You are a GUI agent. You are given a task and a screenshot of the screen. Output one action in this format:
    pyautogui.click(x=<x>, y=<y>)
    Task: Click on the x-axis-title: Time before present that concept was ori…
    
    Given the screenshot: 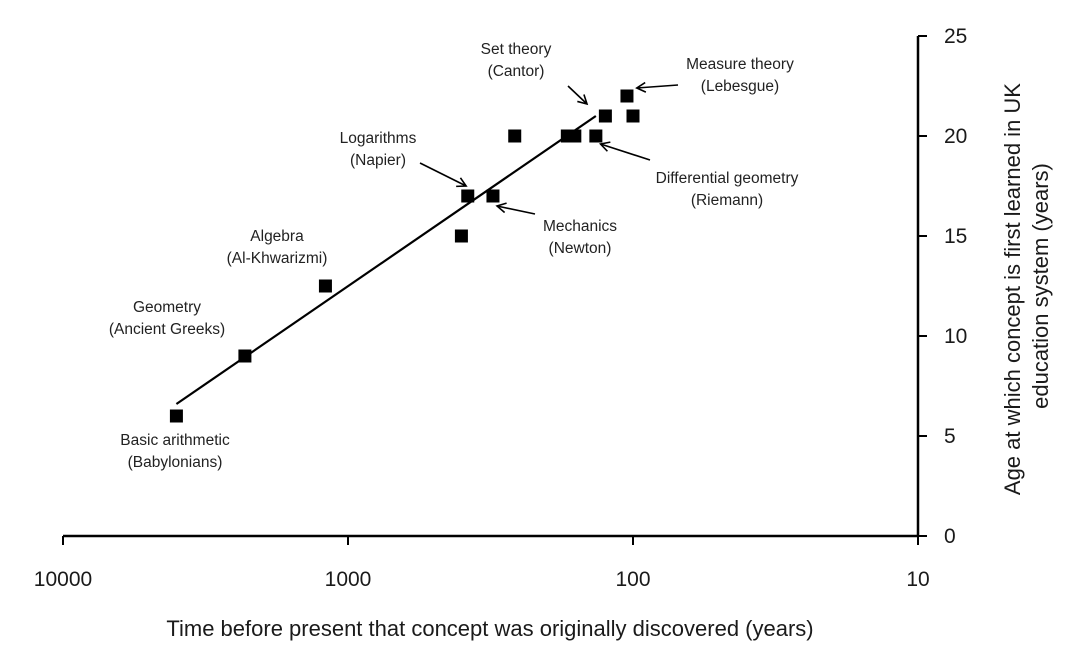 What is the action you would take?
    pyautogui.click(x=489, y=628)
    